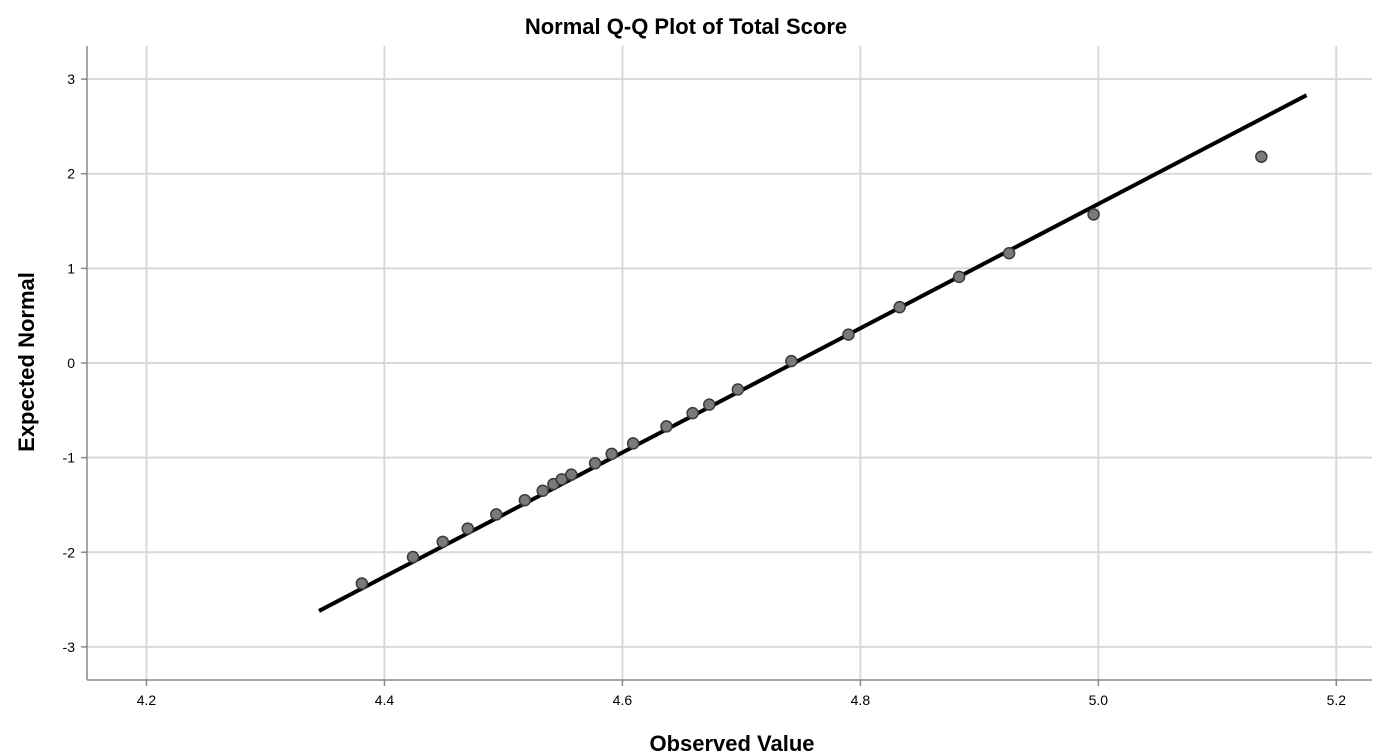  I want to click on y-tick-label-0: 3, so click(71, 79).